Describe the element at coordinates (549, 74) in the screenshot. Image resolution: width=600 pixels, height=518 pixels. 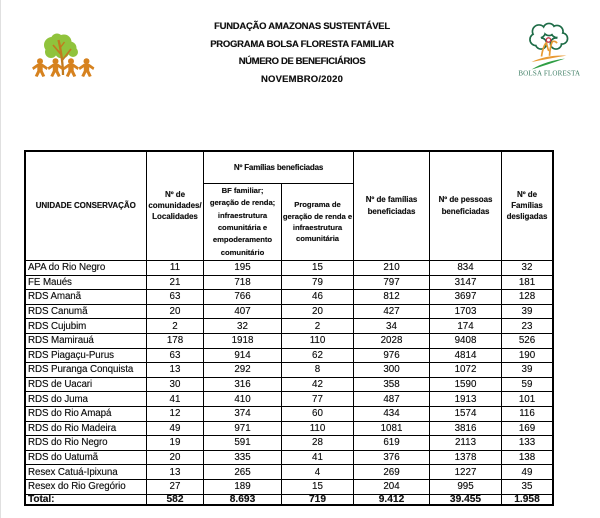
I see `svg-text: BOLSA FLORESTA` at that location.